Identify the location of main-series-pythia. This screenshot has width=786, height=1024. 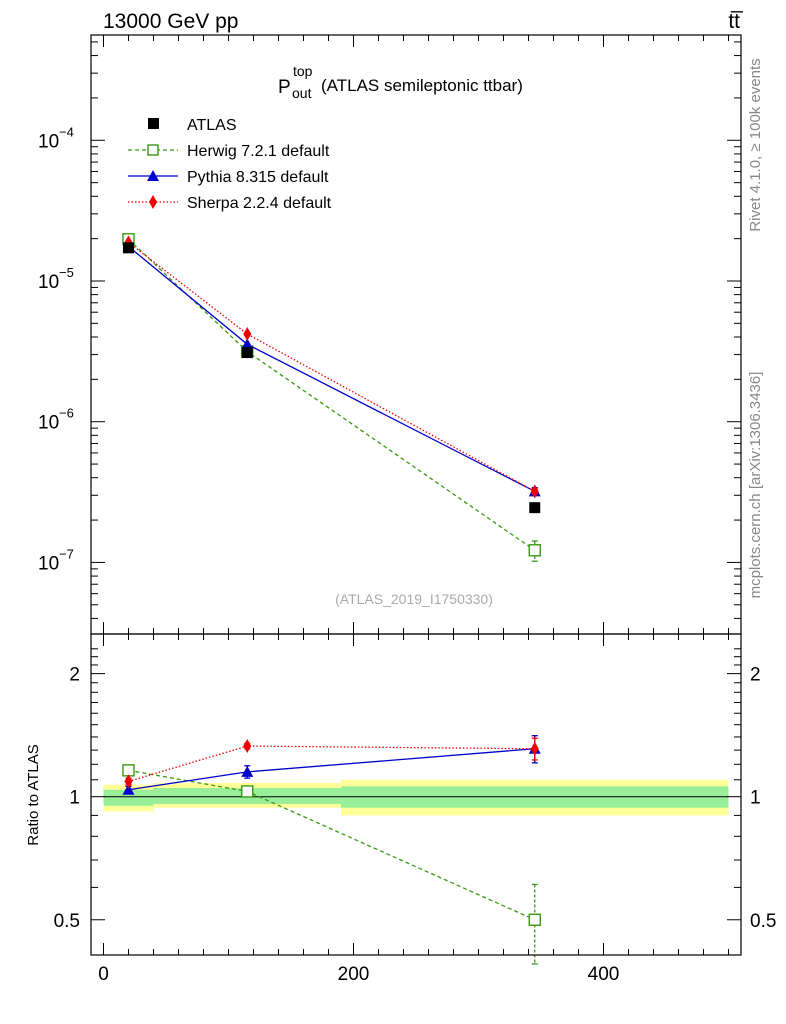
(331, 368).